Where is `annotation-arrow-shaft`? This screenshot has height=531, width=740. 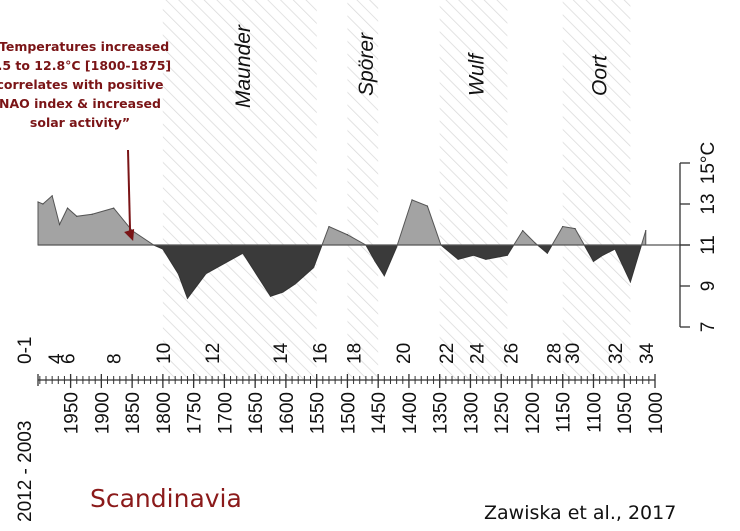
annotation-arrow-shaft is located at coordinates (129, 191).